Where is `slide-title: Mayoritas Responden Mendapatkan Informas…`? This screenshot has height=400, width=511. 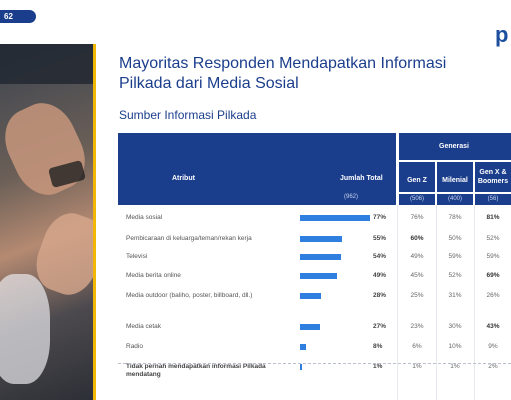 slide-title: Mayoritas Responden Mendapatkan Informas… is located at coordinates (283, 73).